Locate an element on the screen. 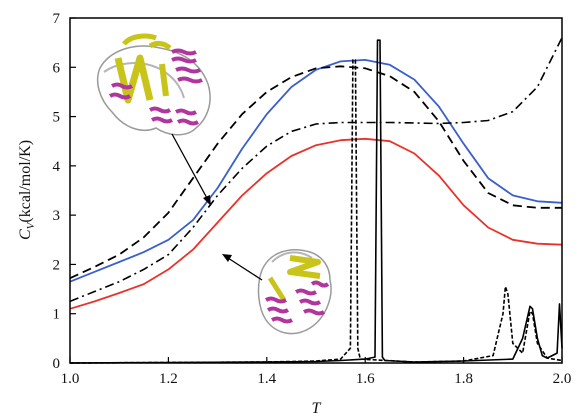 This screenshot has width=577, height=418. x-tick-label: 1.8 is located at coordinates (463, 379).